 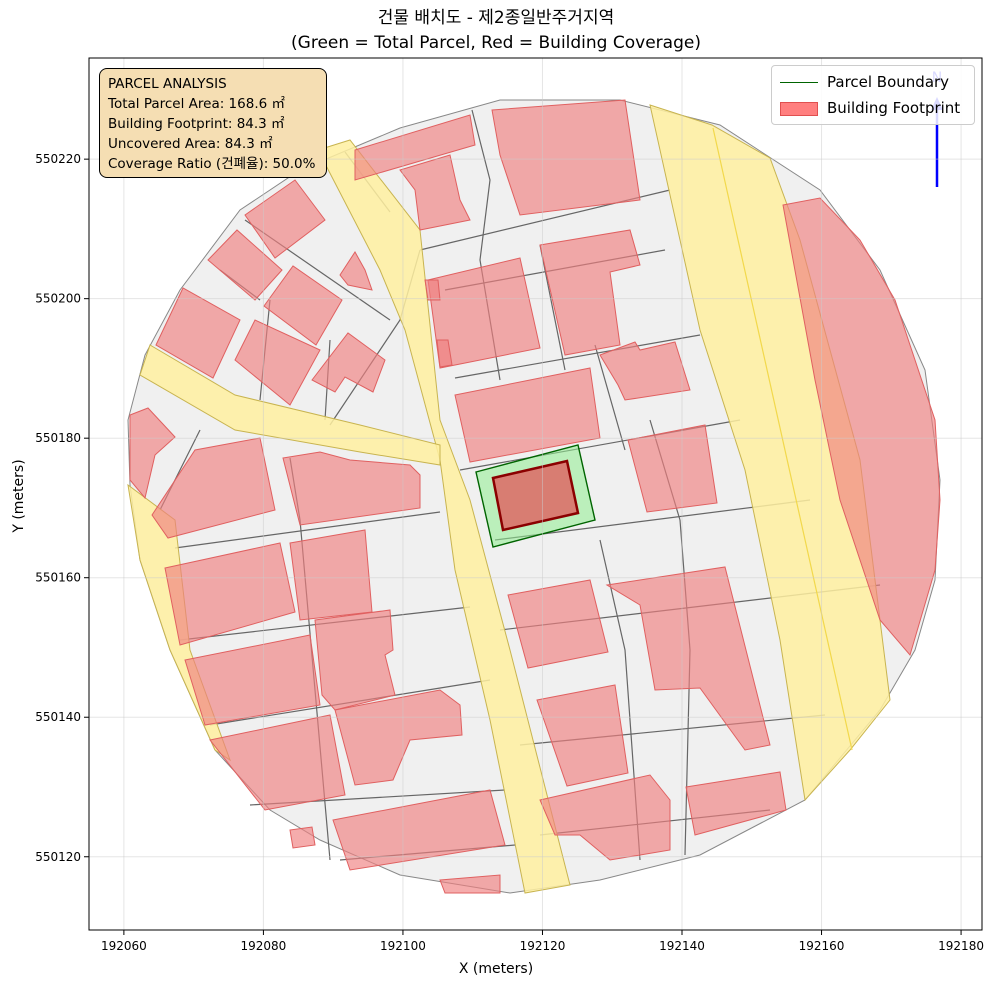 What do you see at coordinates (822, 946) in the screenshot?
I see `x-tick-label: 192160` at bounding box center [822, 946].